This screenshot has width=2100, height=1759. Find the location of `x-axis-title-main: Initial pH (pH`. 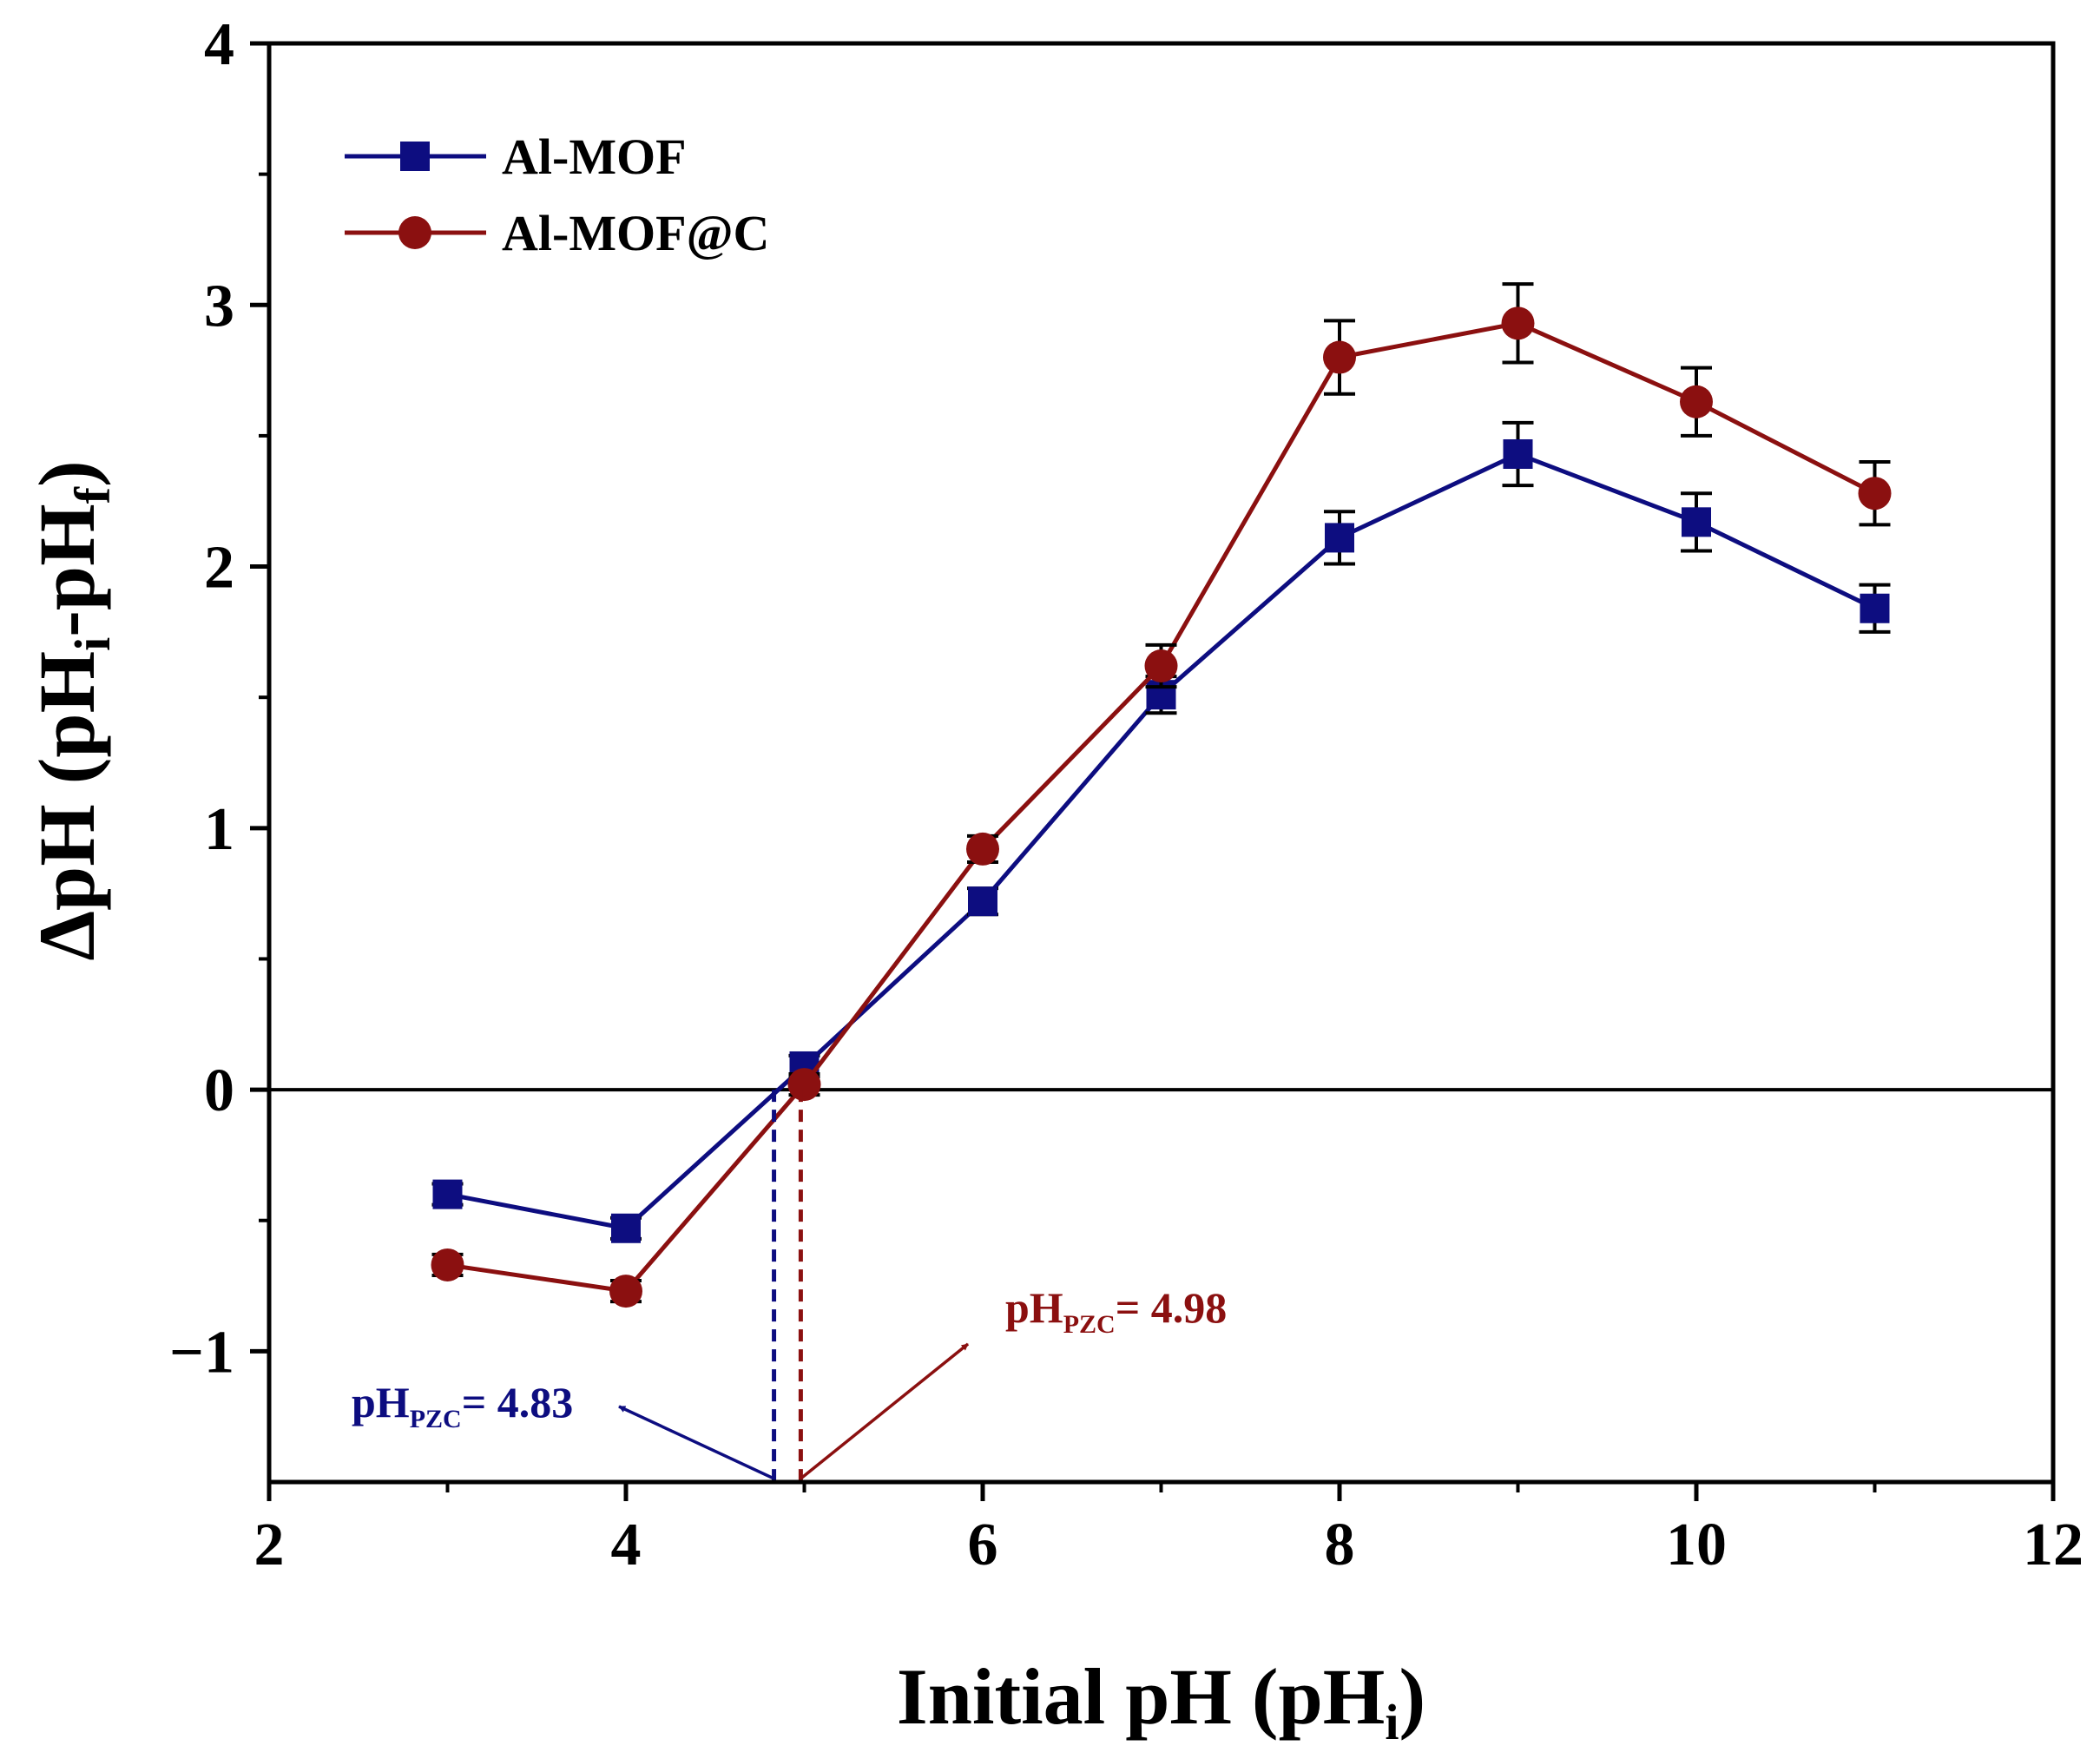

x-axis-title-main: Initial pH (pH is located at coordinates (1141, 1696).